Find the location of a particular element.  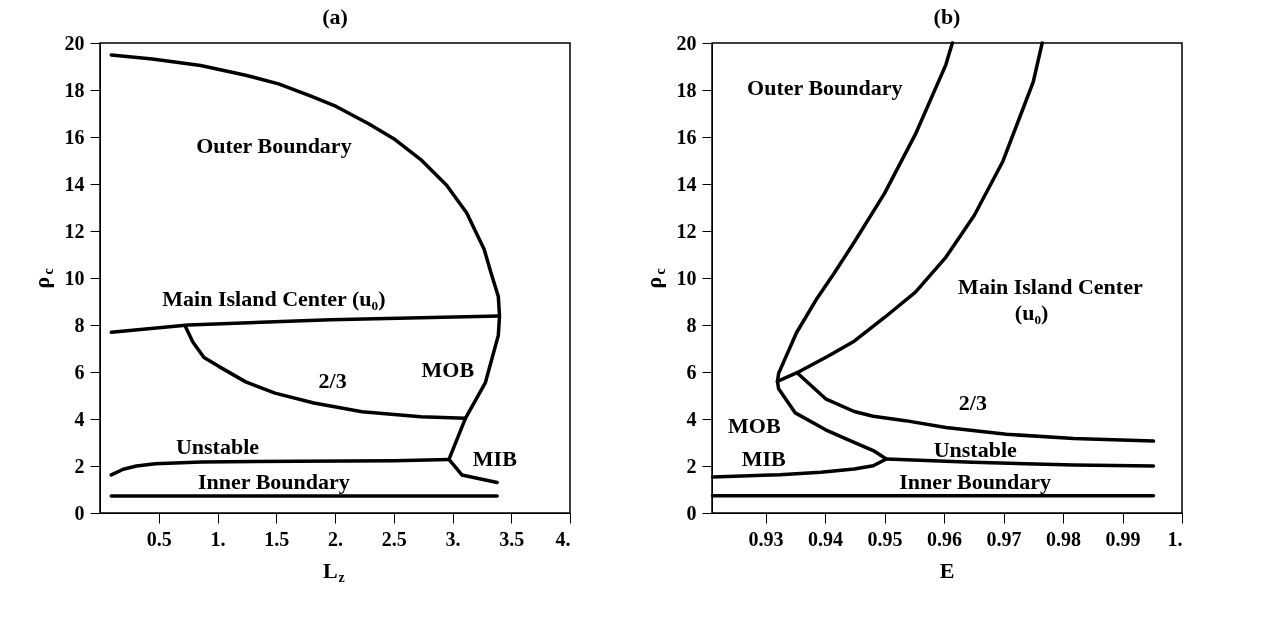

x-tick-label: 0.94 is located at coordinates (826, 538).